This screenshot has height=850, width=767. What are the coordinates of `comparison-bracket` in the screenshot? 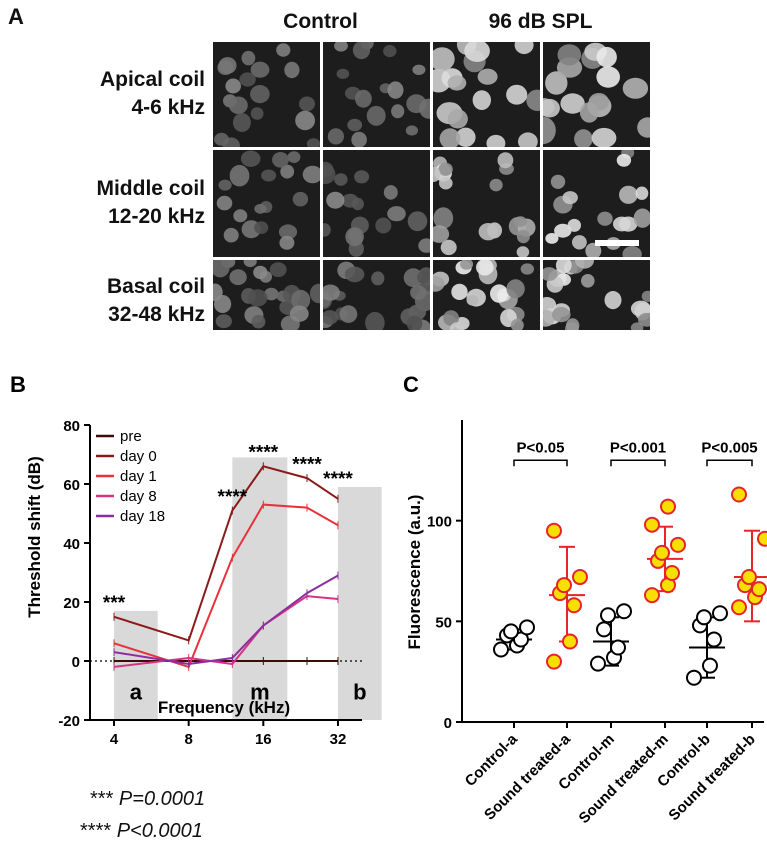 It's located at (638, 463).